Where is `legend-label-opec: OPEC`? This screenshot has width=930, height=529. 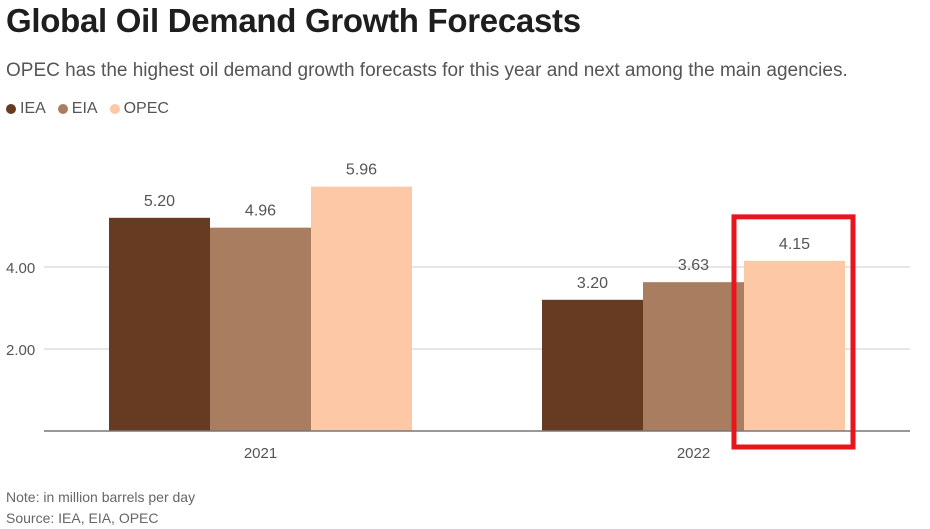 legend-label-opec: OPEC is located at coordinates (146, 108).